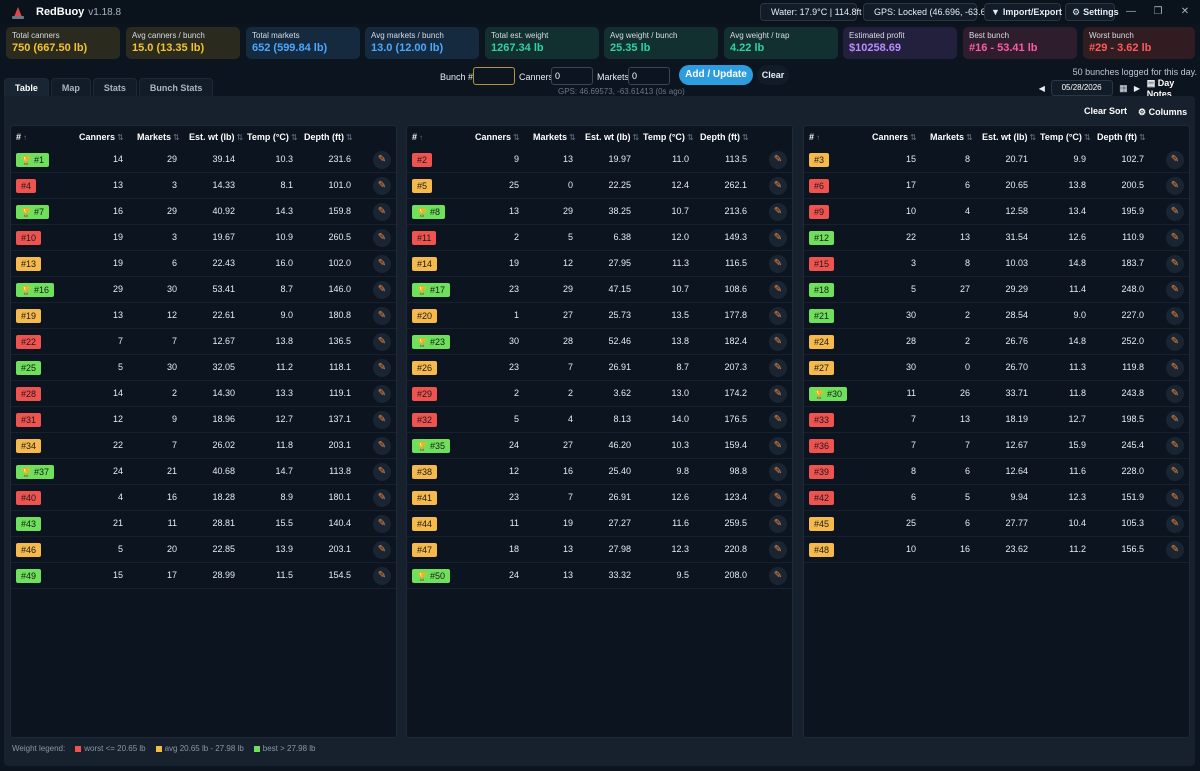 The height and width of the screenshot is (771, 1200). Describe the element at coordinates (680, 497) in the screenshot. I see `cell-value: 12.6` at that location.